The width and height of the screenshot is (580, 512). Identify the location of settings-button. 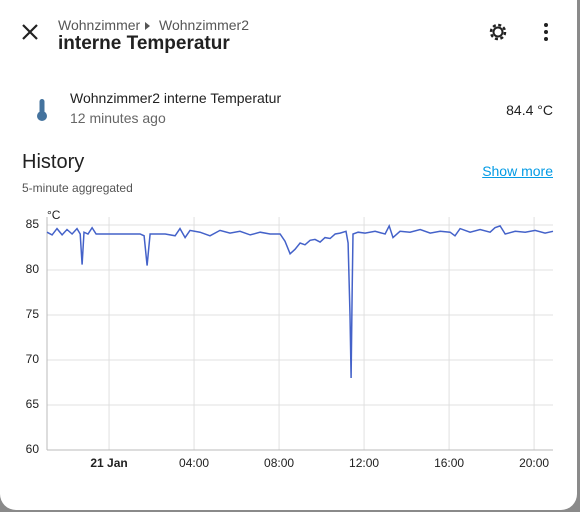
(498, 32).